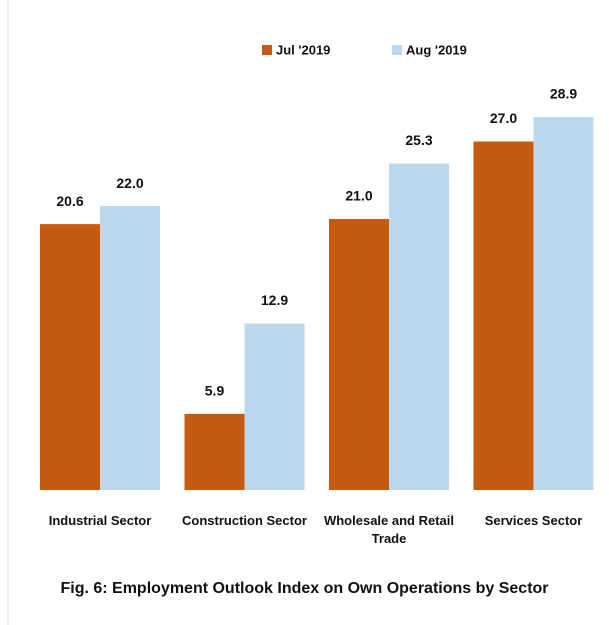 Image resolution: width=609 pixels, height=625 pixels. What do you see at coordinates (563, 94) in the screenshot?
I see `value-label: 28.9` at bounding box center [563, 94].